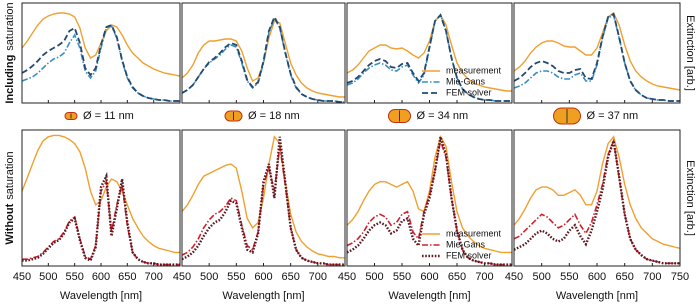 Image resolution: width=700 pixels, height=308 pixels. I want to click on particle-label: Ø = 11 nm, so click(108, 116).